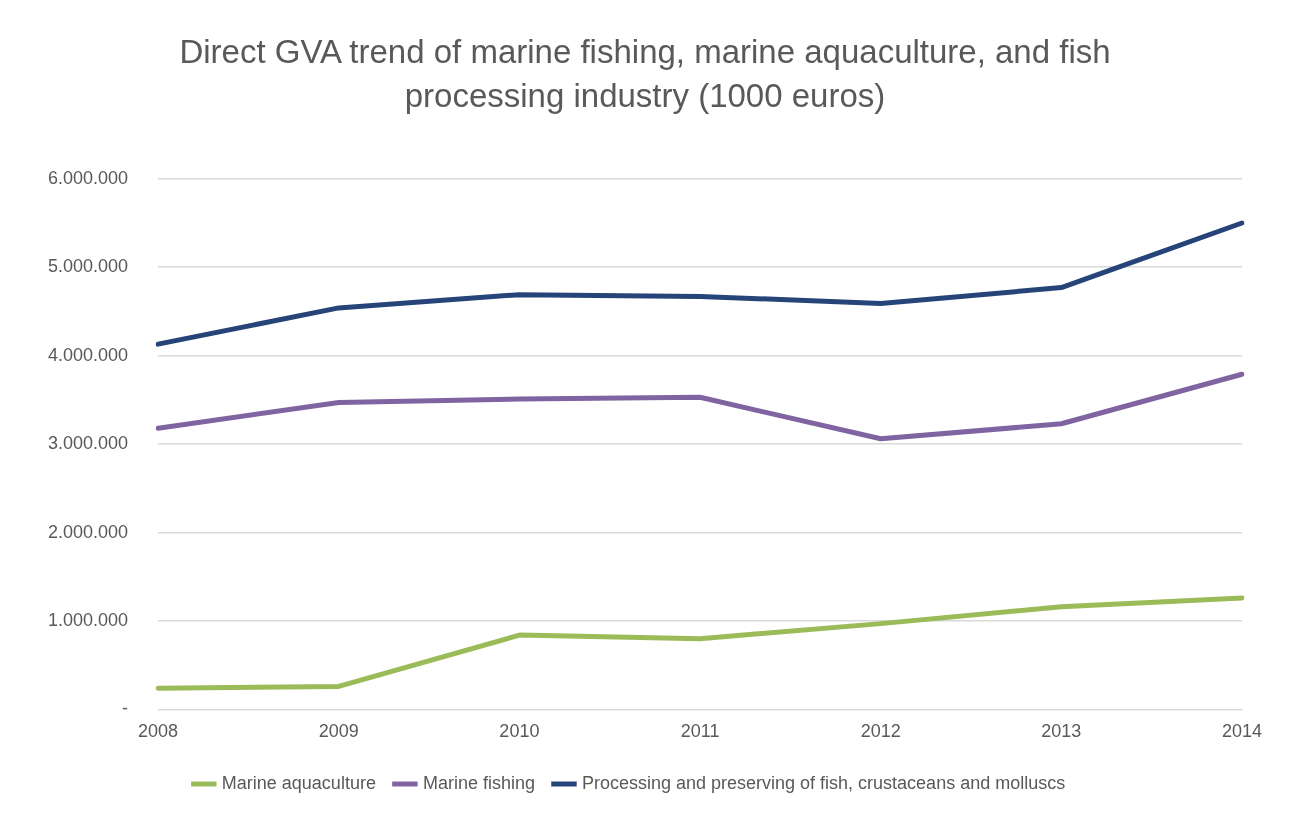 The width and height of the screenshot is (1290, 821). Describe the element at coordinates (88, 531) in the screenshot. I see `y-tick-label: 2.000.000` at that location.